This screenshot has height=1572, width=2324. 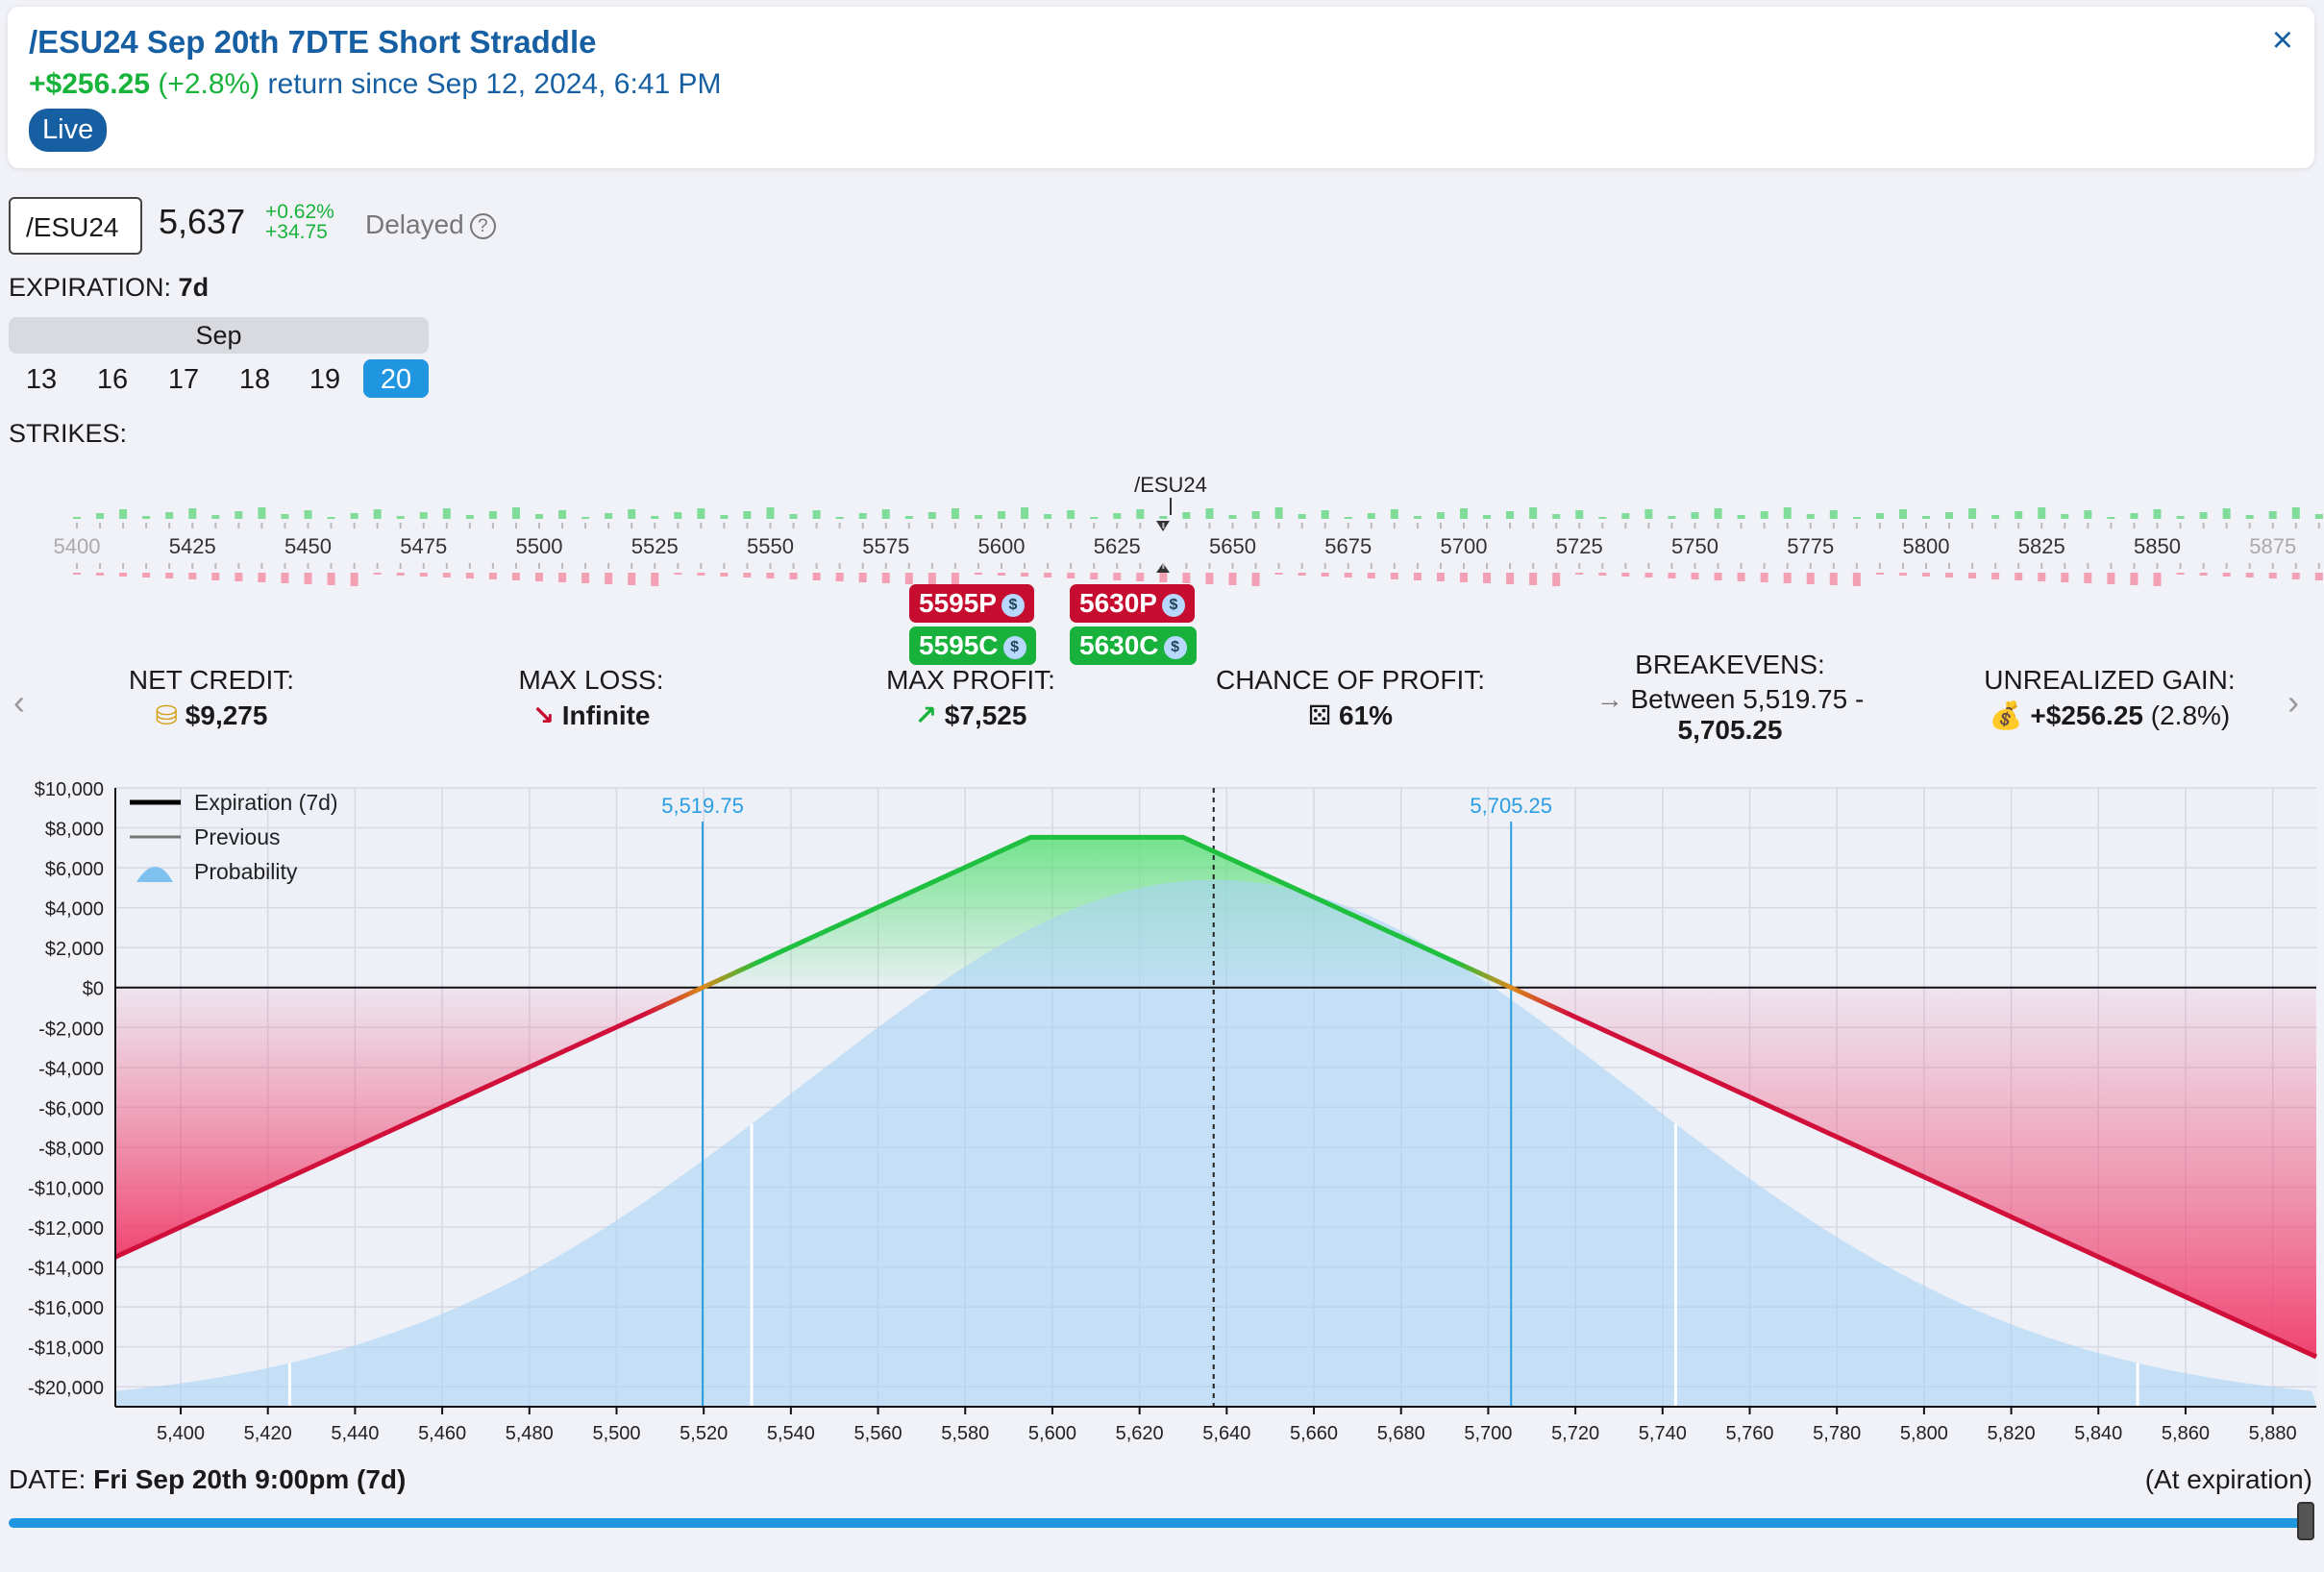 I want to click on breakeven-line2: 5,705.25, so click(x=1730, y=730).